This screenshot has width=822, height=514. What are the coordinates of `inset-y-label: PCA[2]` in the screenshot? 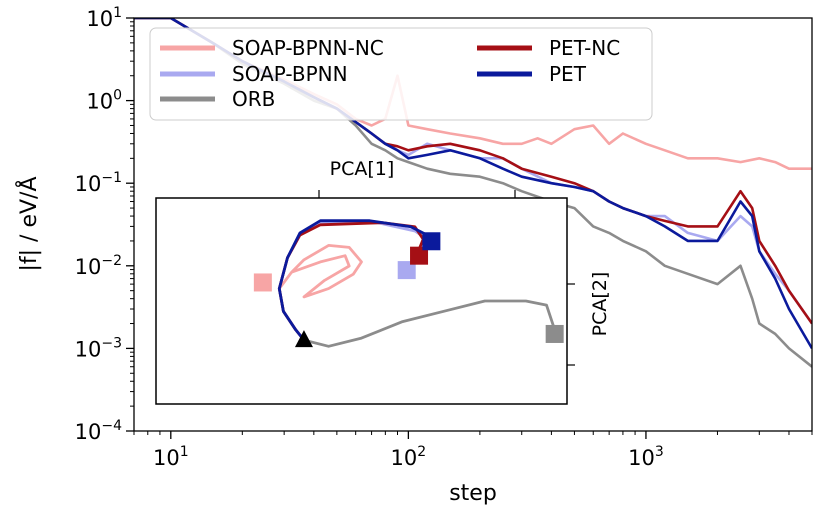 It's located at (600, 304).